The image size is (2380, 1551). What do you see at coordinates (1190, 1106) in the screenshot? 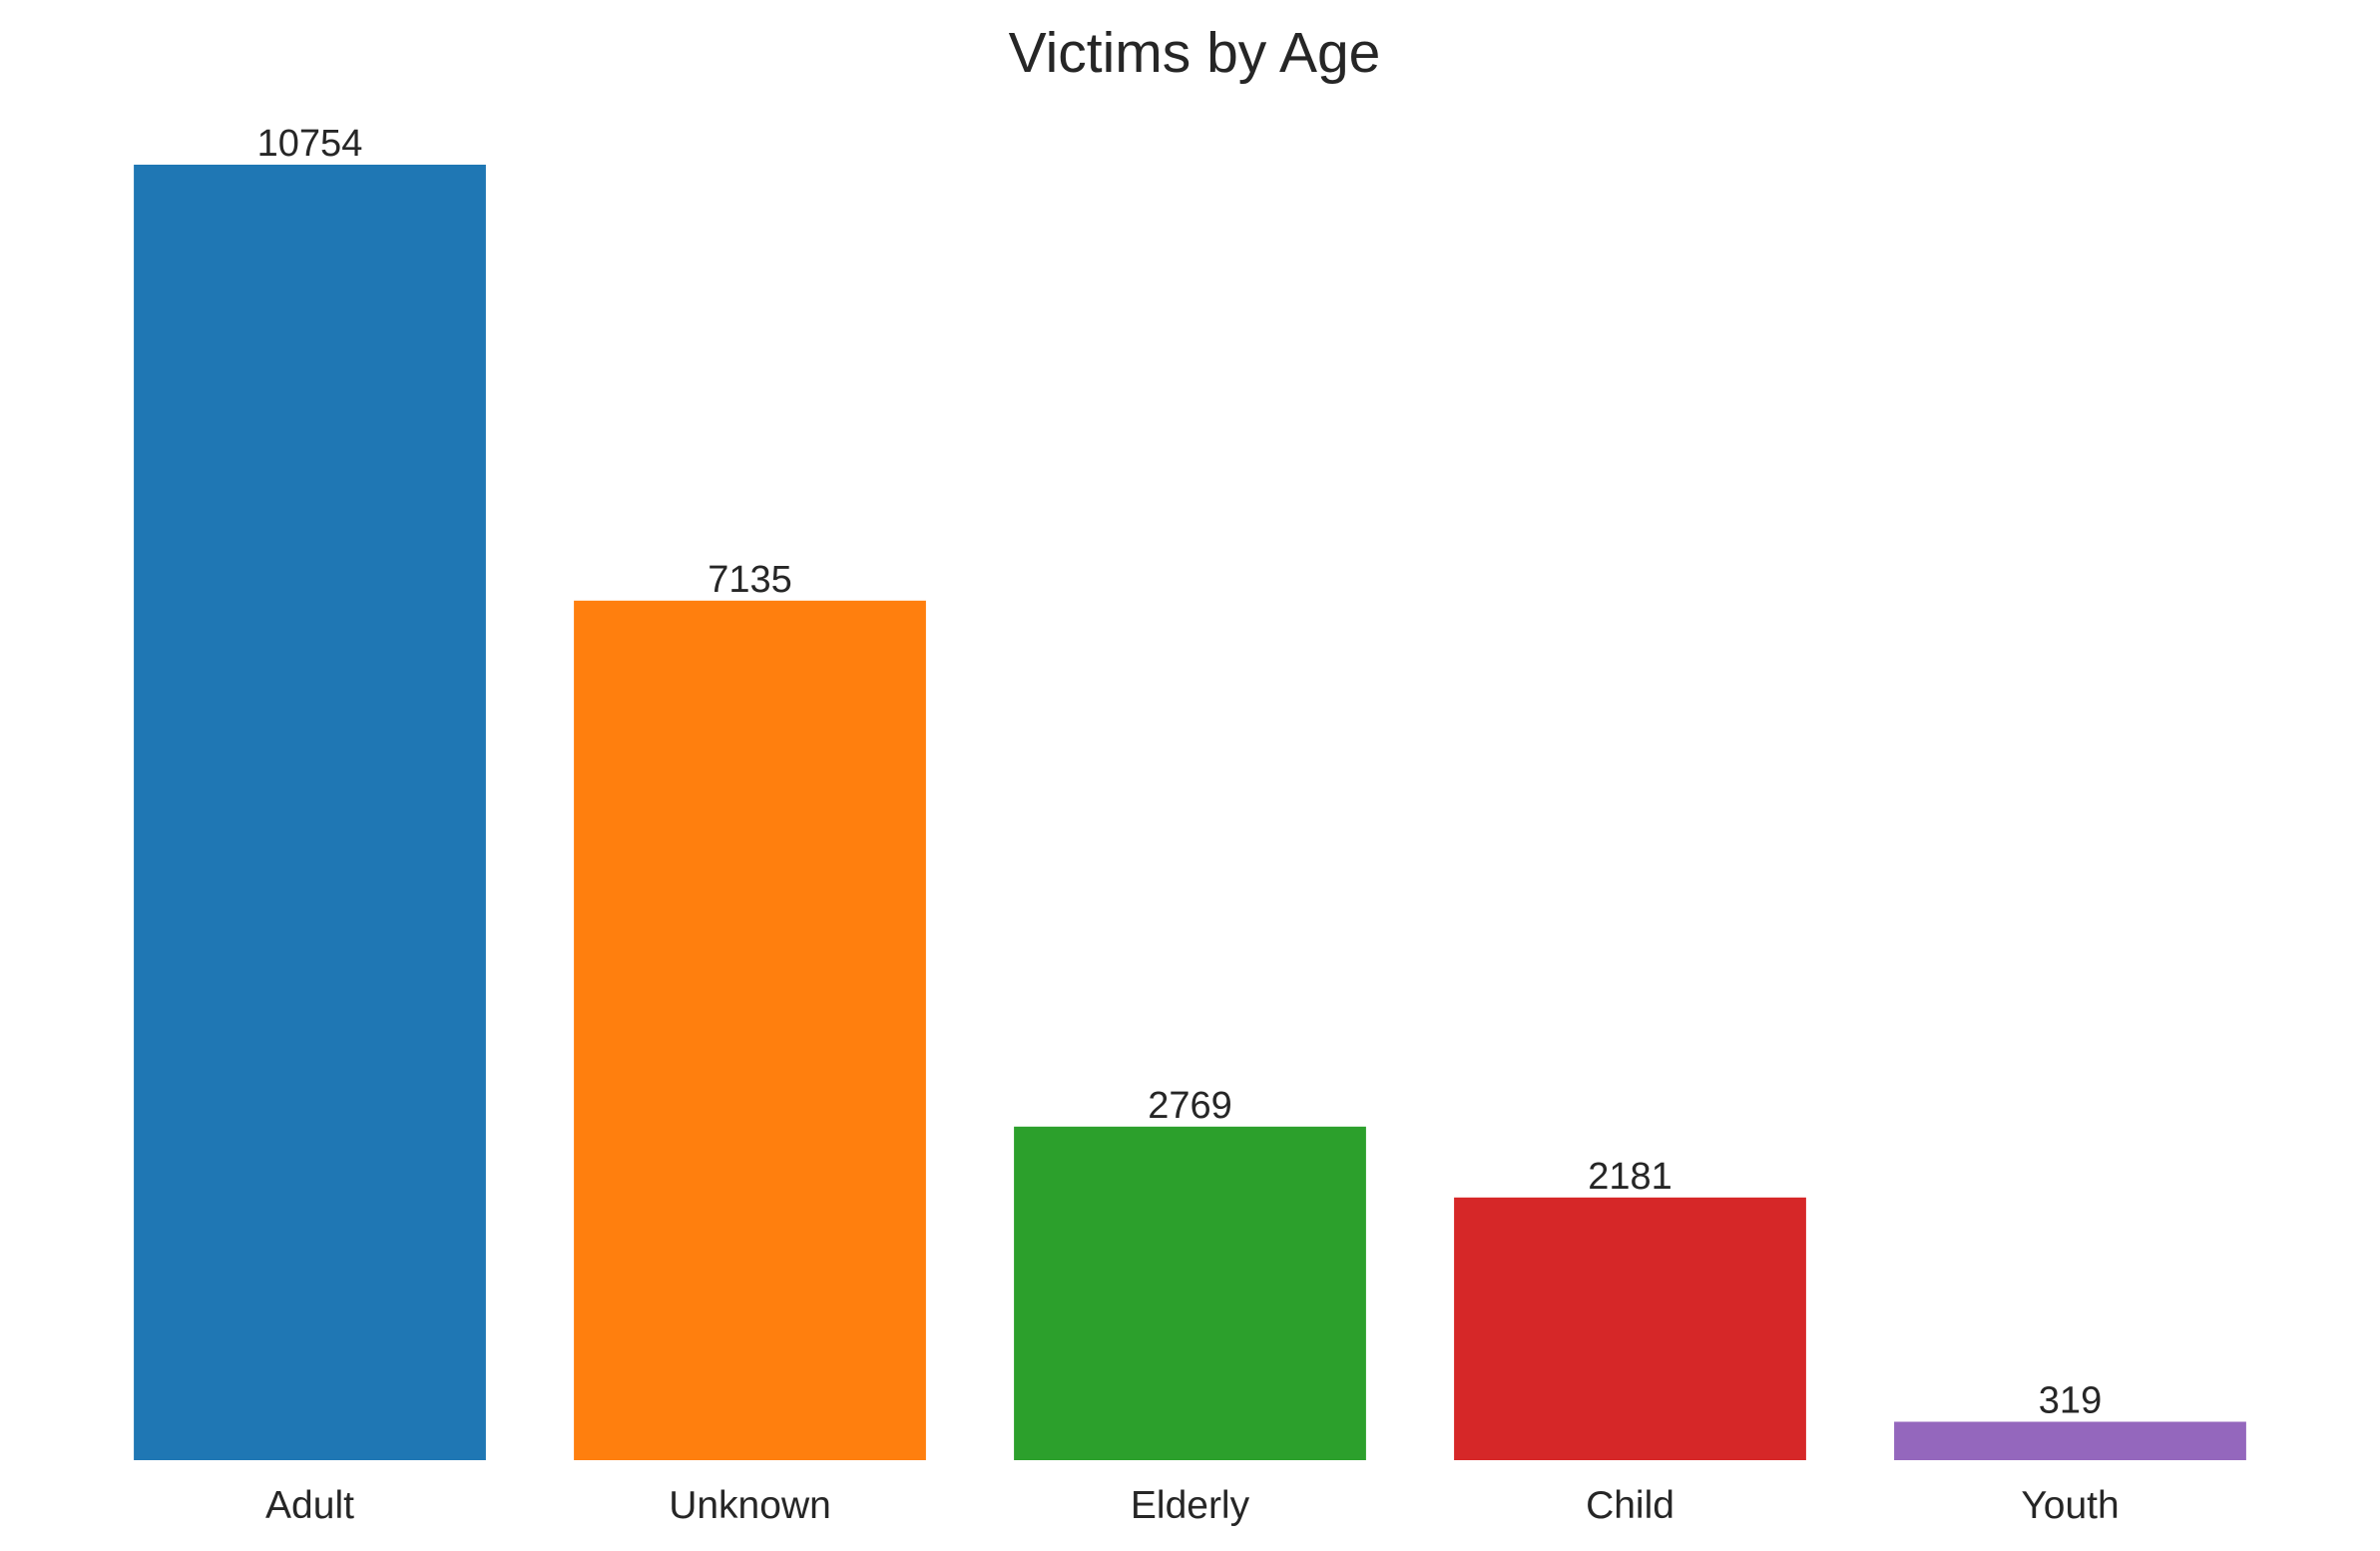
I see `value-label-elderly: 2769` at bounding box center [1190, 1106].